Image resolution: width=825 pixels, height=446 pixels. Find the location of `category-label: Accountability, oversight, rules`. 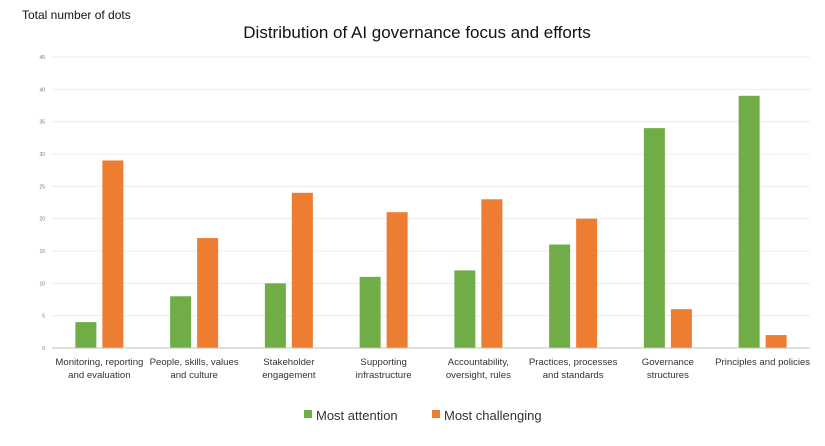

category-label: Accountability, oversight, rules is located at coordinates (478, 369).